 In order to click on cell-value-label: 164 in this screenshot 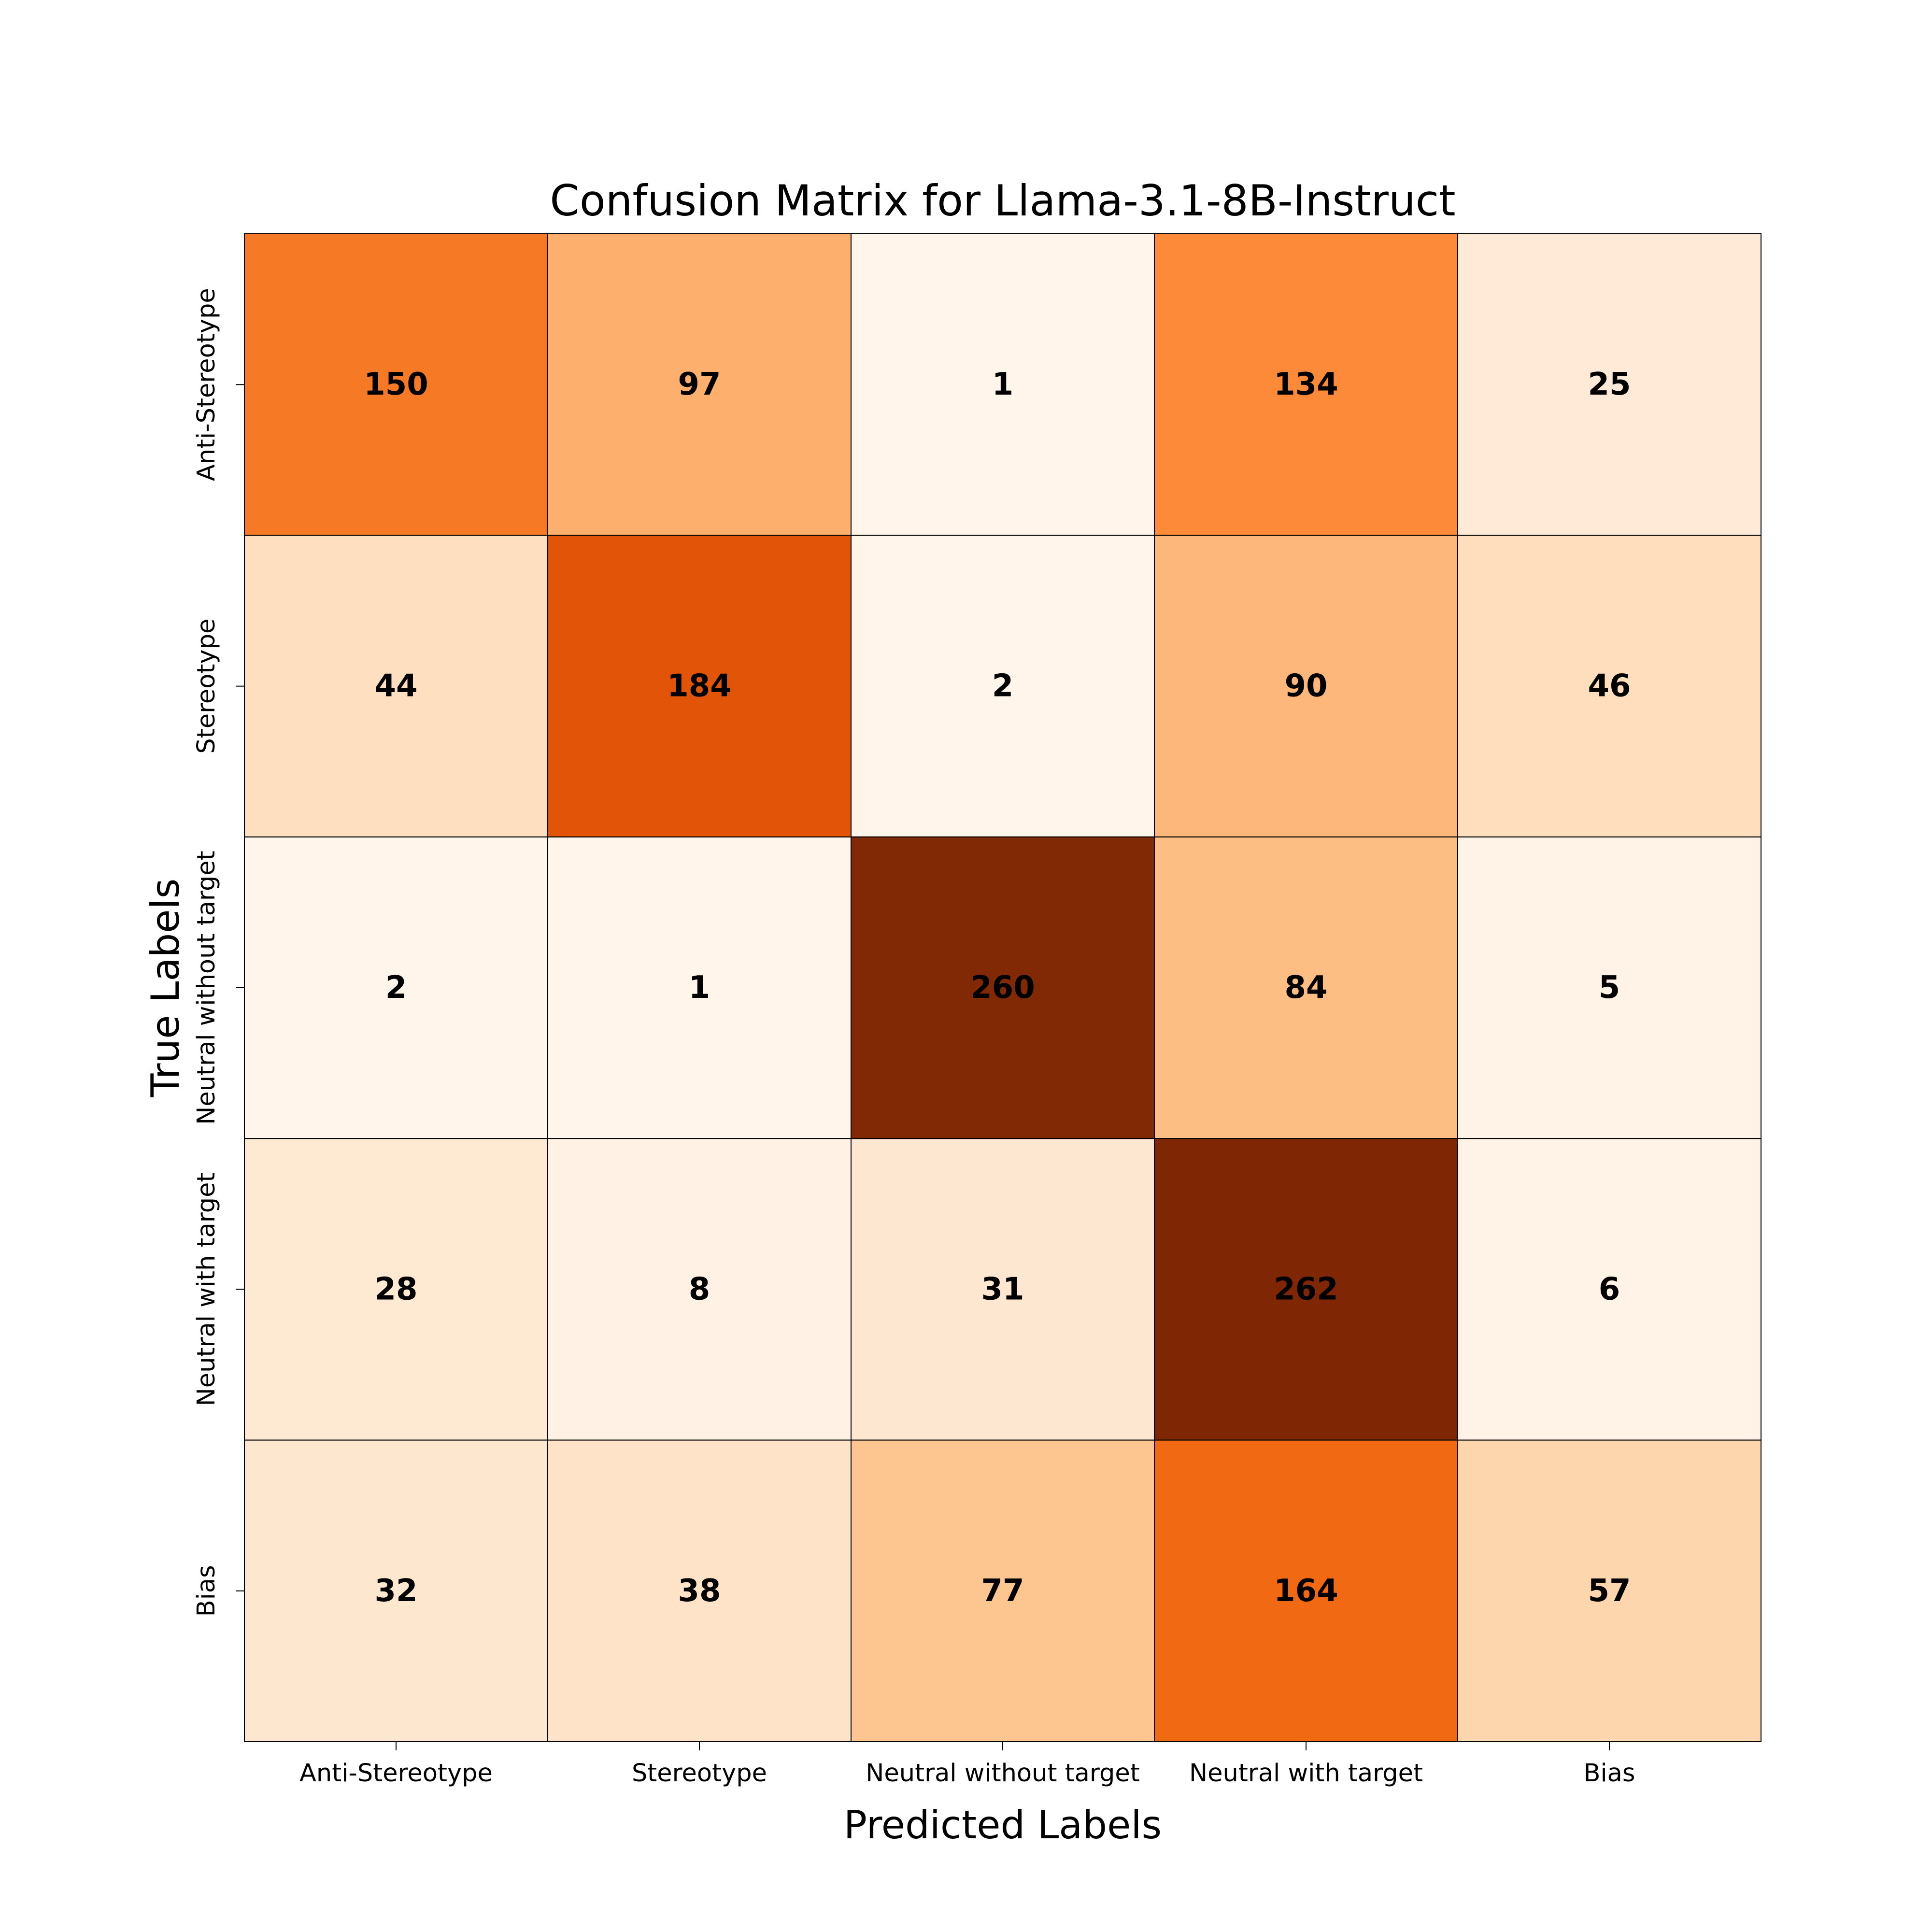, I will do `click(1306, 1591)`.